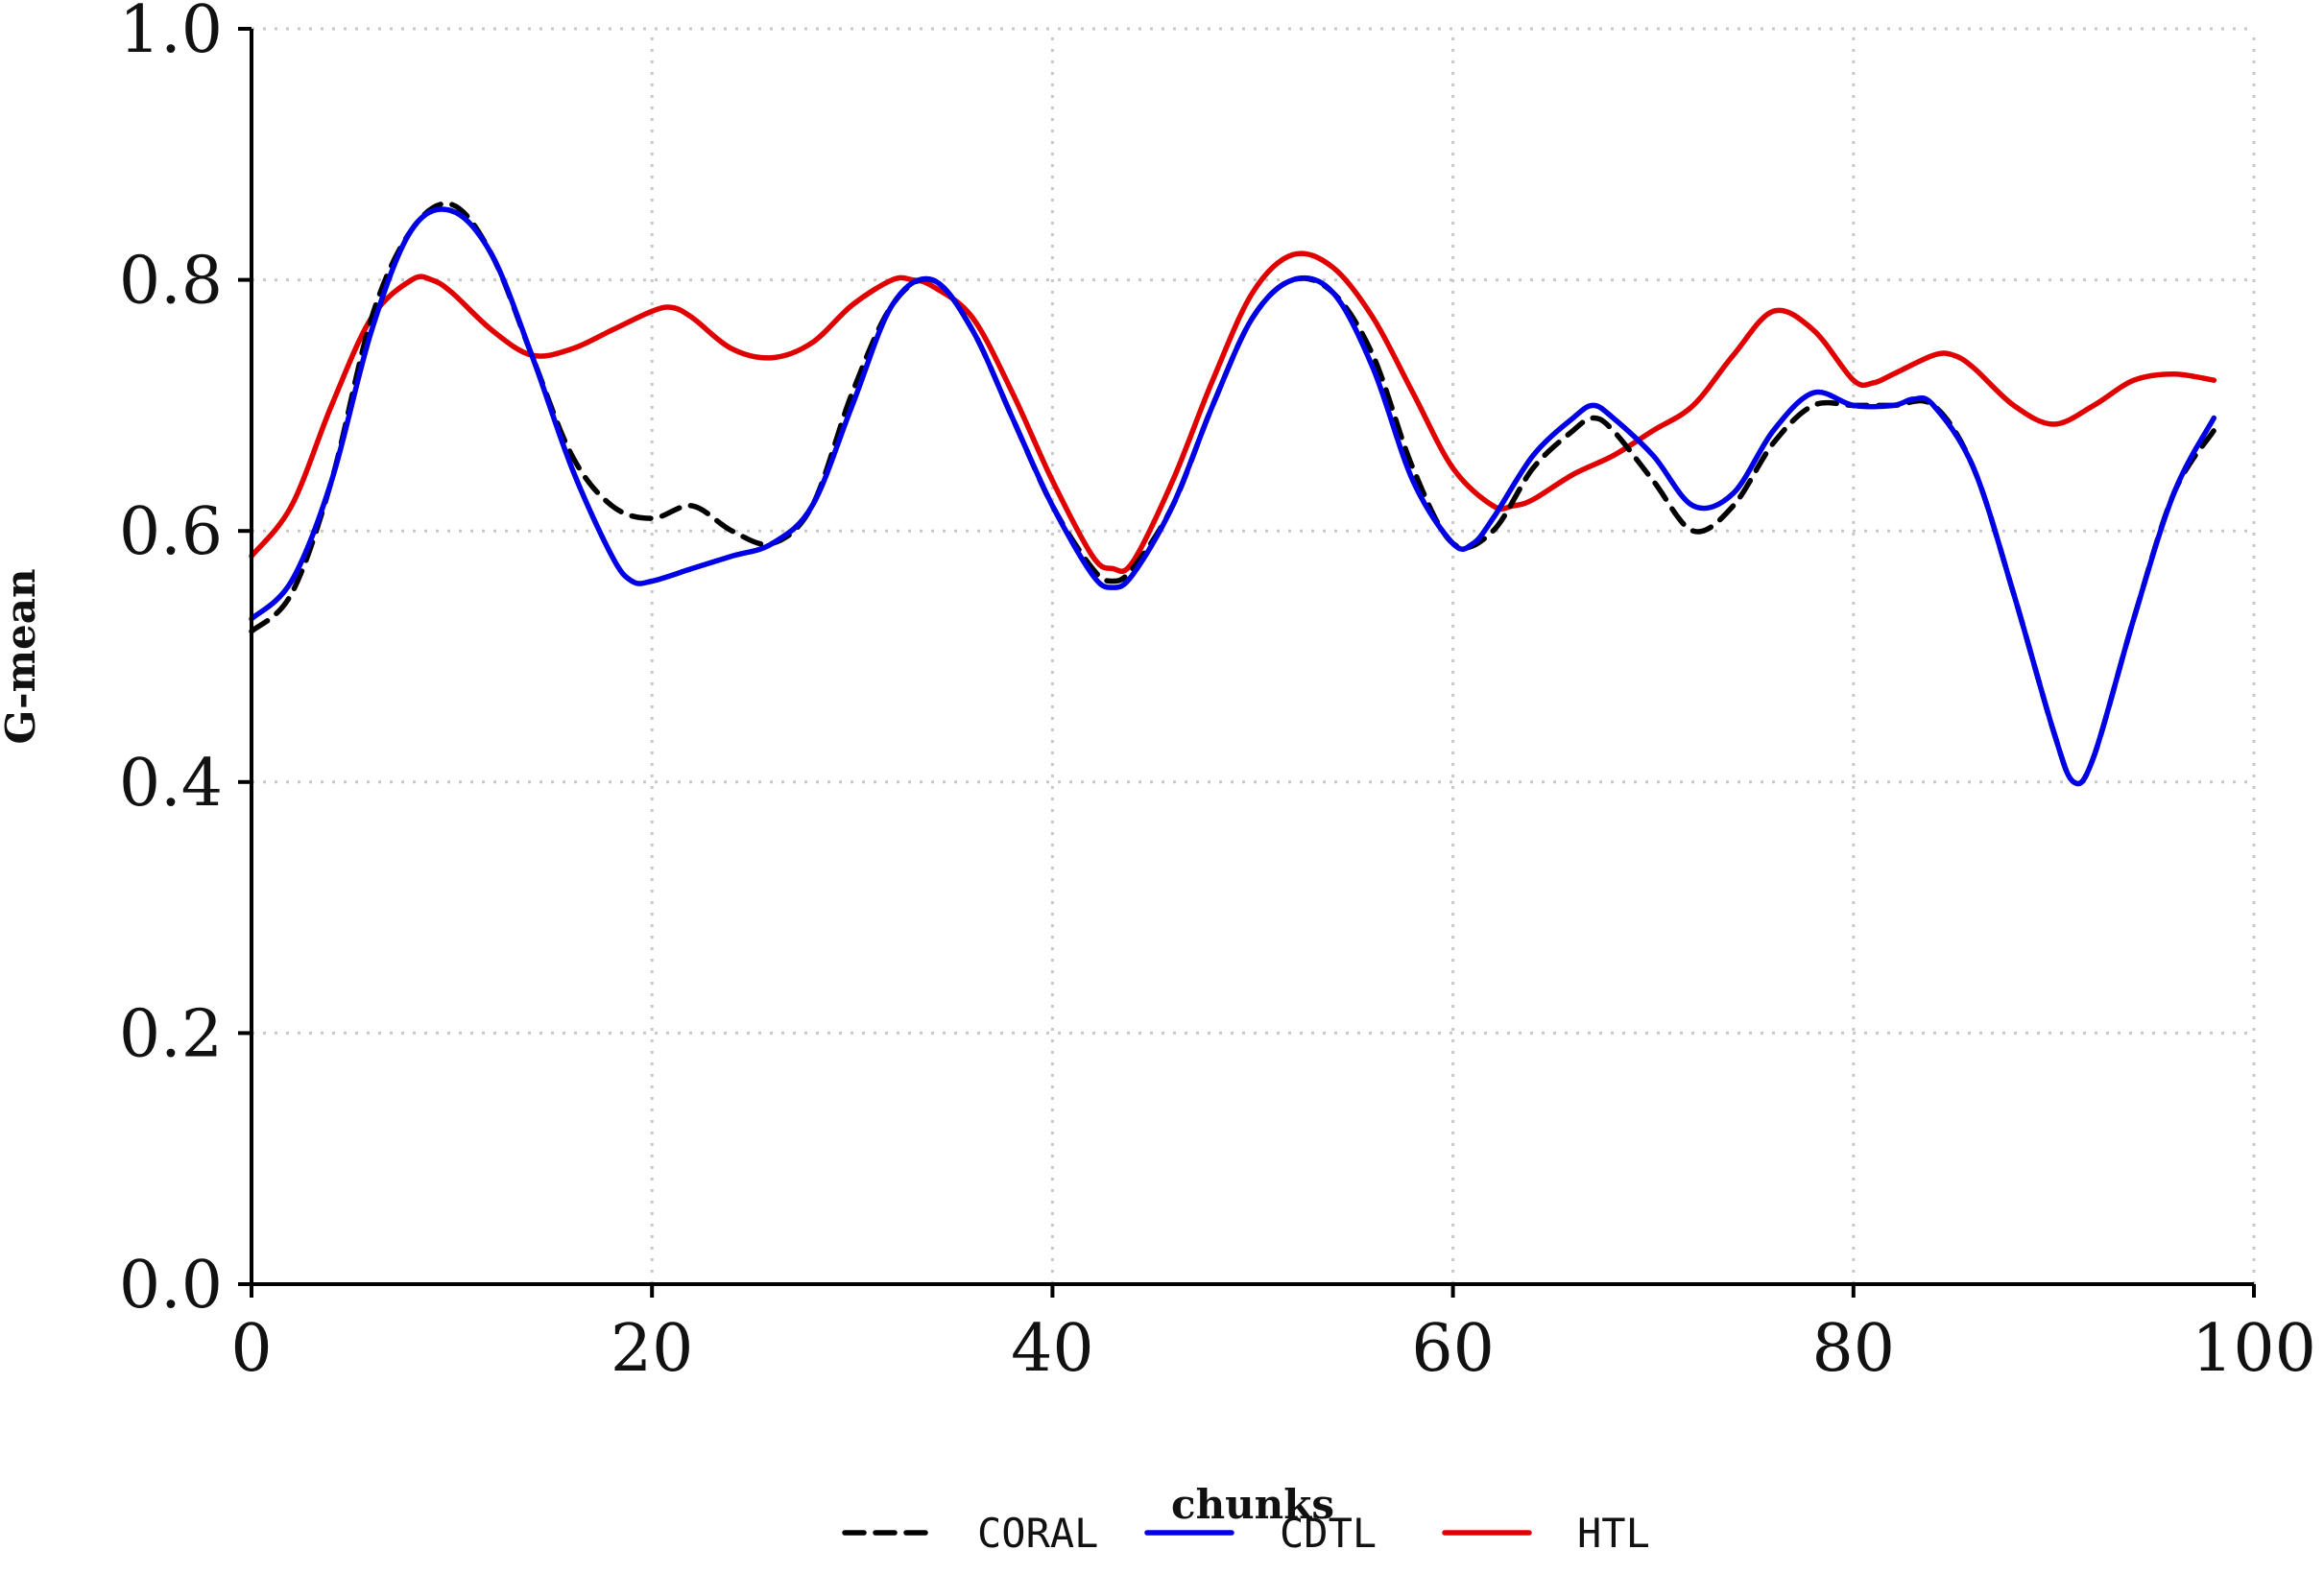 Image resolution: width=2324 pixels, height=1574 pixels. What do you see at coordinates (171, 282) in the screenshot?
I see `y-tick-label: 0.8` at bounding box center [171, 282].